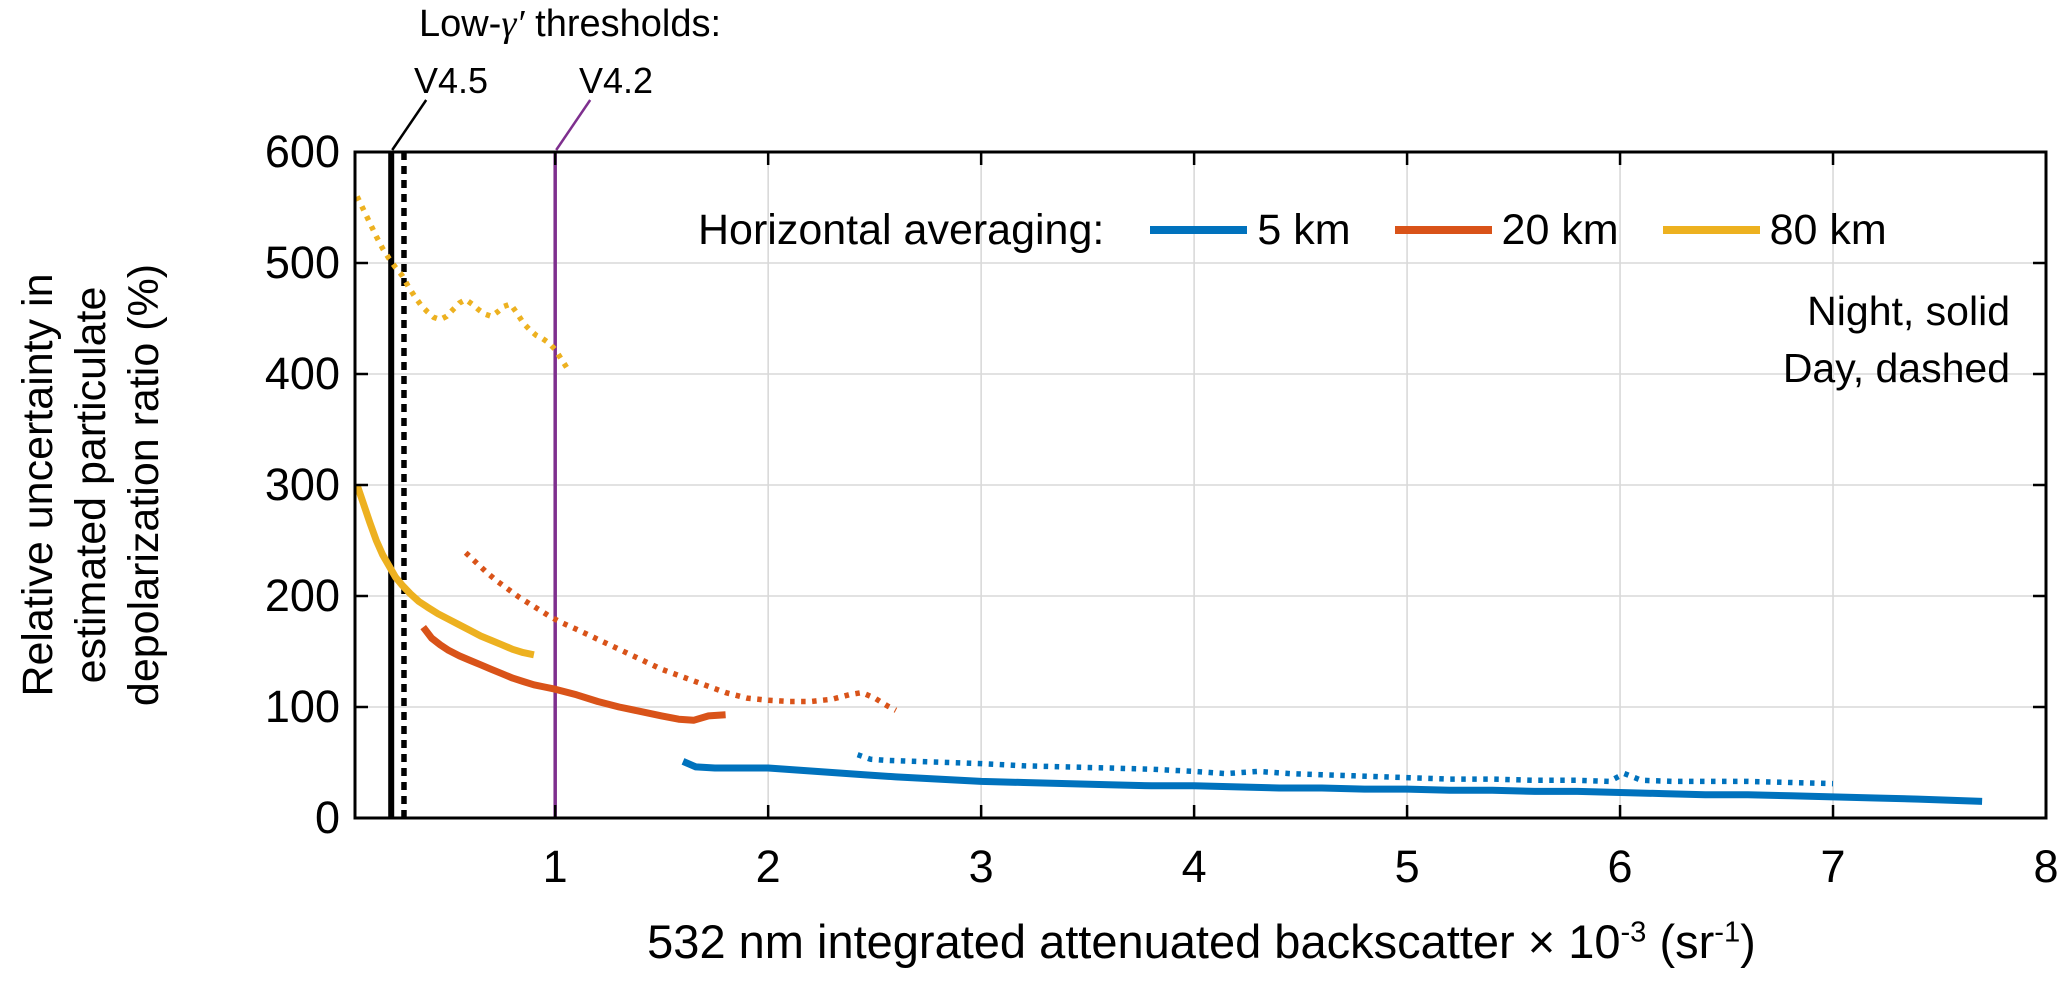 The image size is (2067, 993). I want to click on y-tick-label-0: 0, so click(327, 817).